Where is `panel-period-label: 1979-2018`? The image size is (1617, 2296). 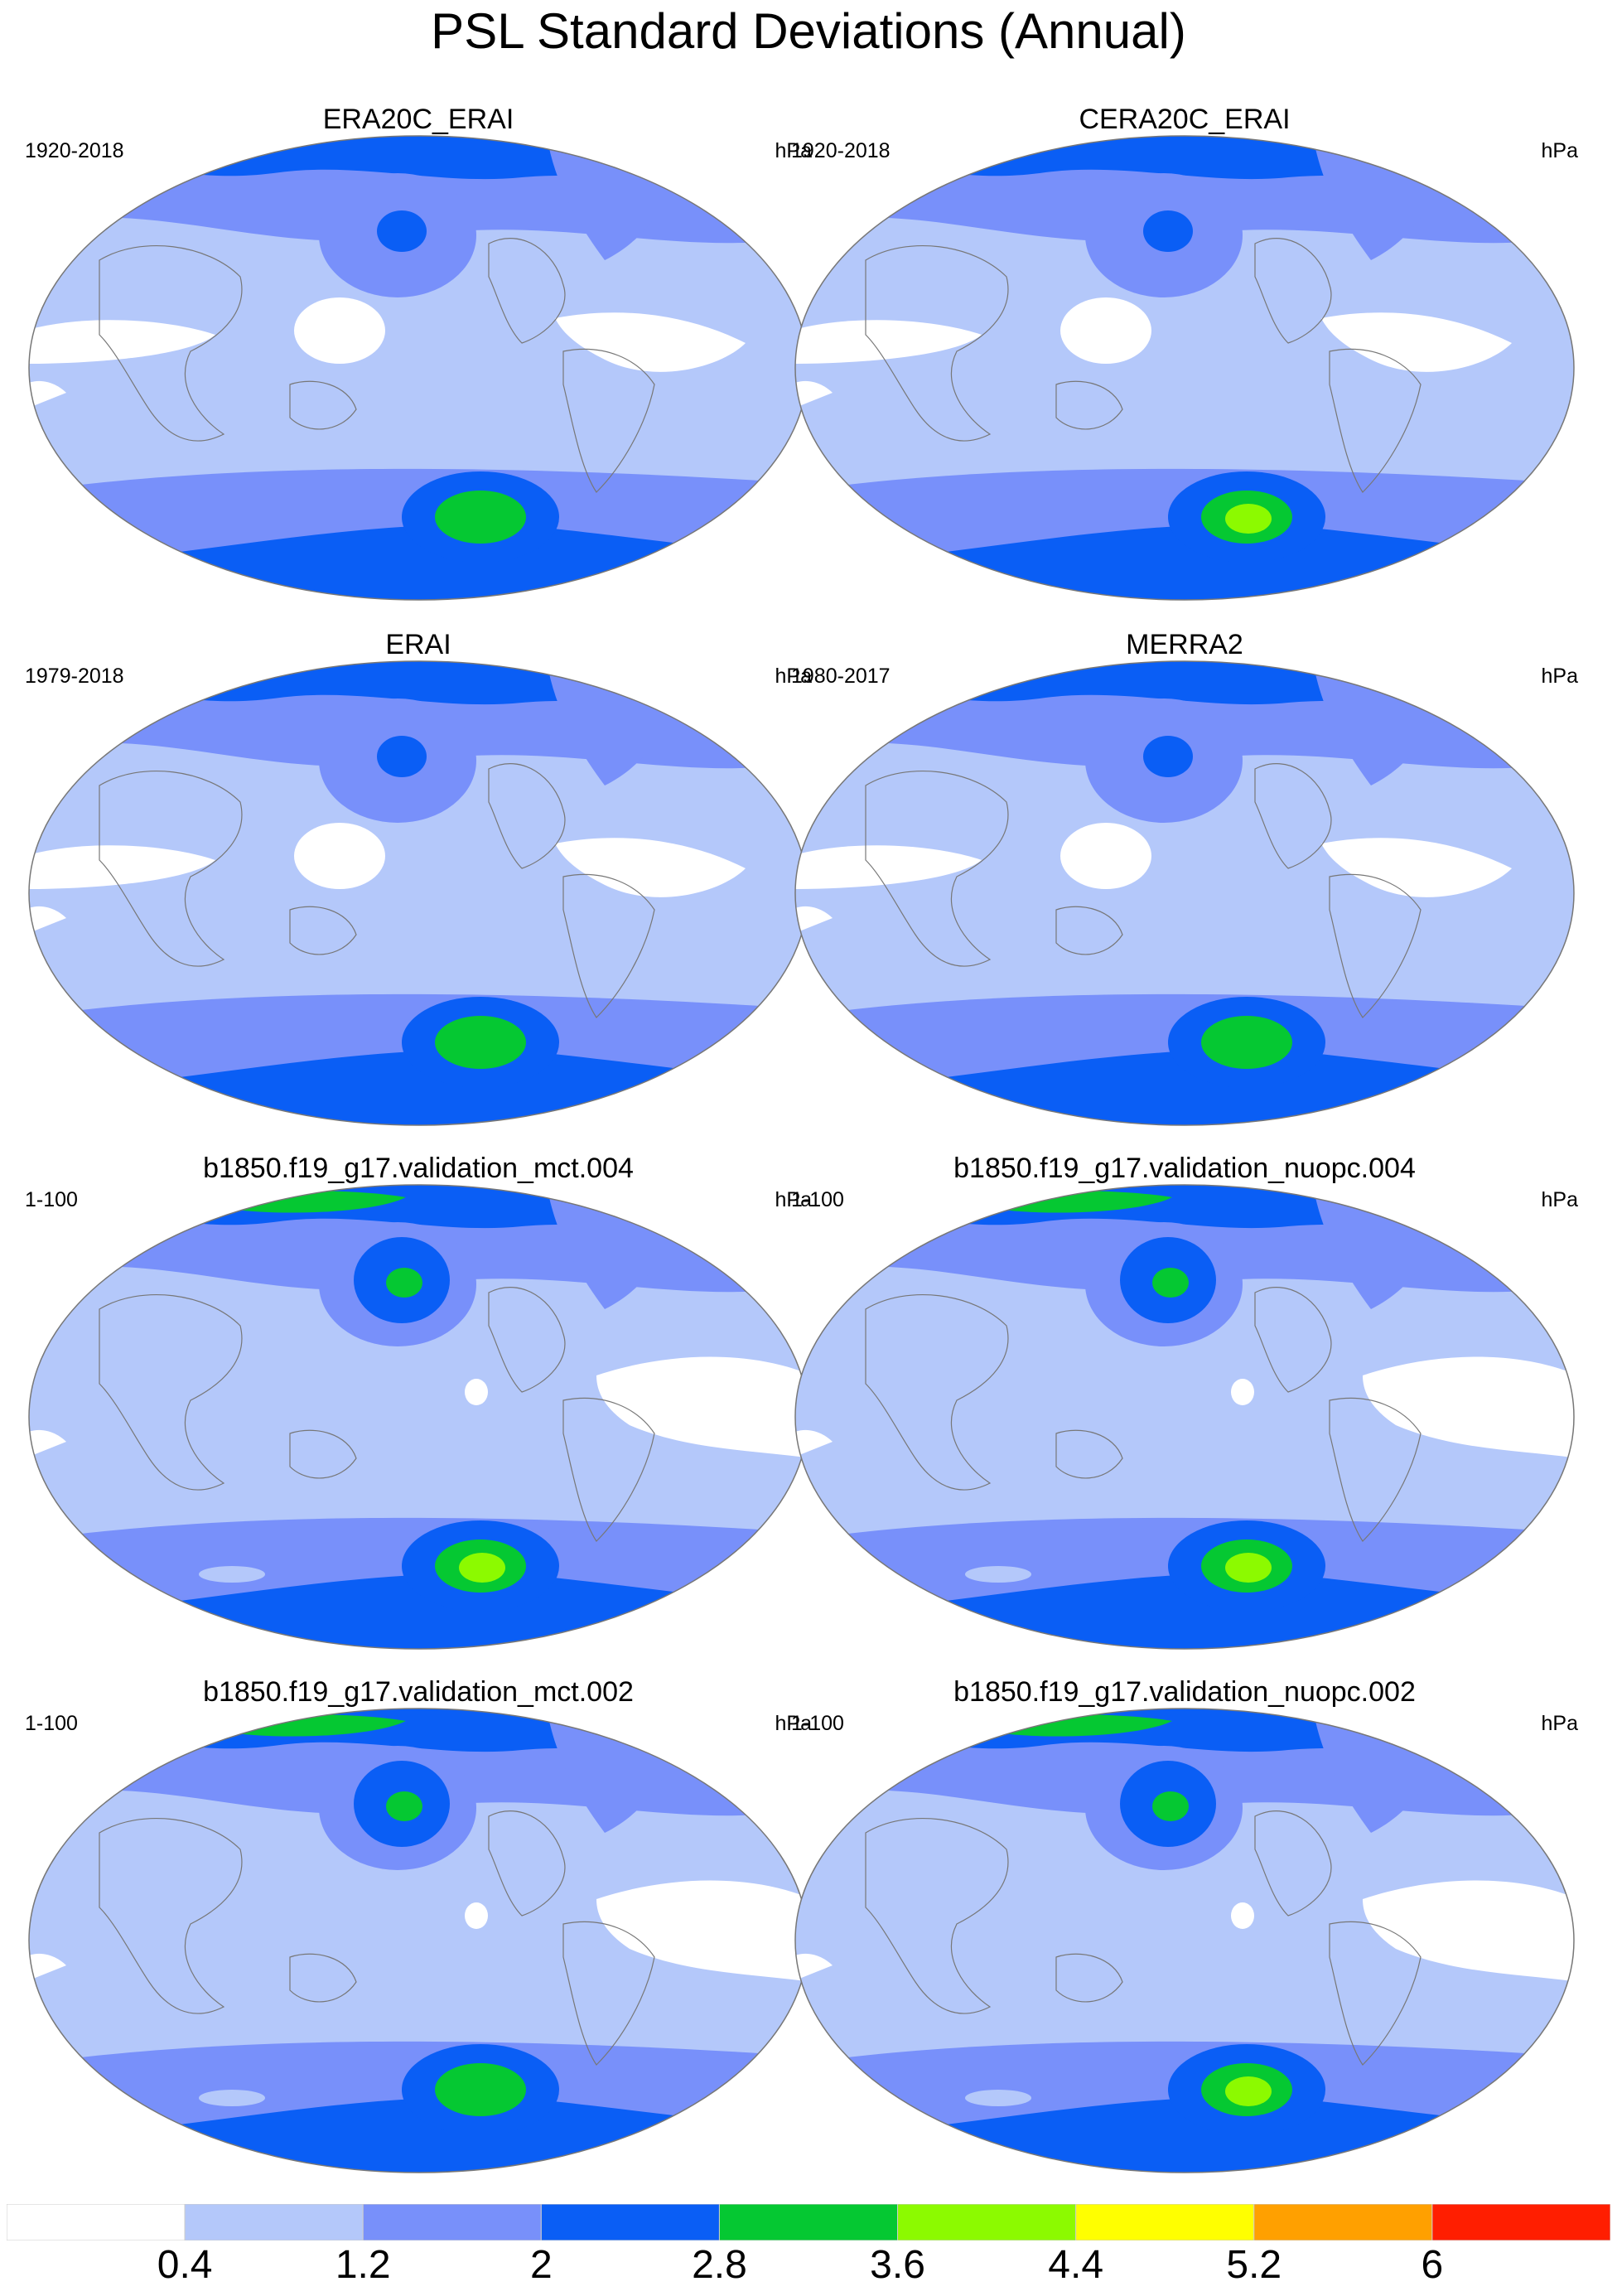 panel-period-label: 1979-2018 is located at coordinates (74, 677).